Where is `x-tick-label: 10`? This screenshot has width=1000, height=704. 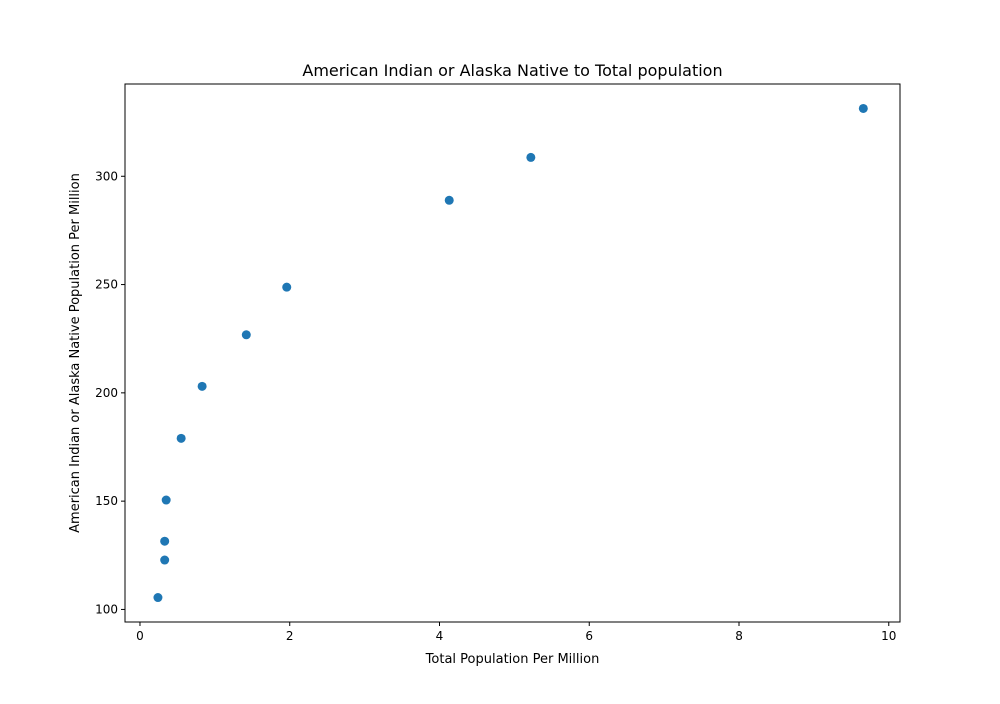
x-tick-label: 10 is located at coordinates (888, 636).